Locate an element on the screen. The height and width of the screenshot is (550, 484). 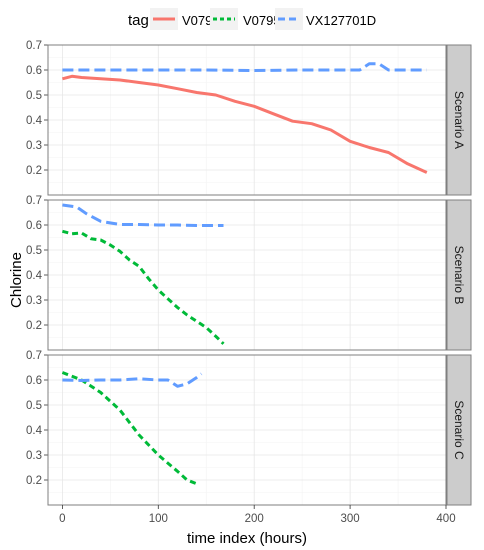
legend-label: V0795 is located at coordinates (262, 20).